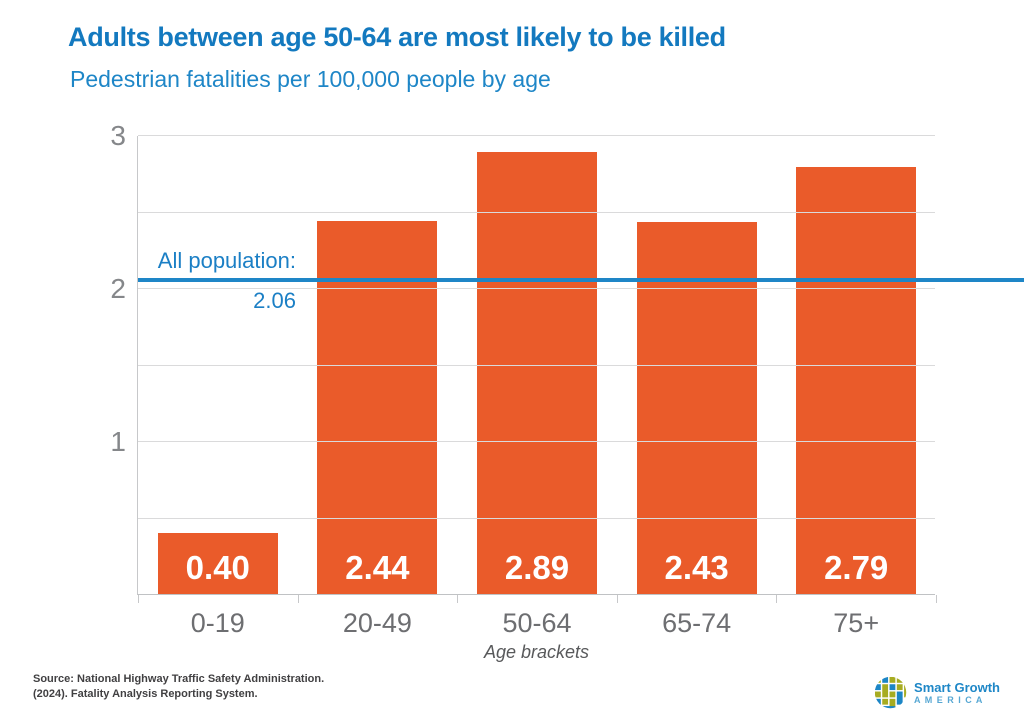 This screenshot has width=1024, height=718. What do you see at coordinates (274, 300) in the screenshot?
I see `reference-line-value: 2.06` at bounding box center [274, 300].